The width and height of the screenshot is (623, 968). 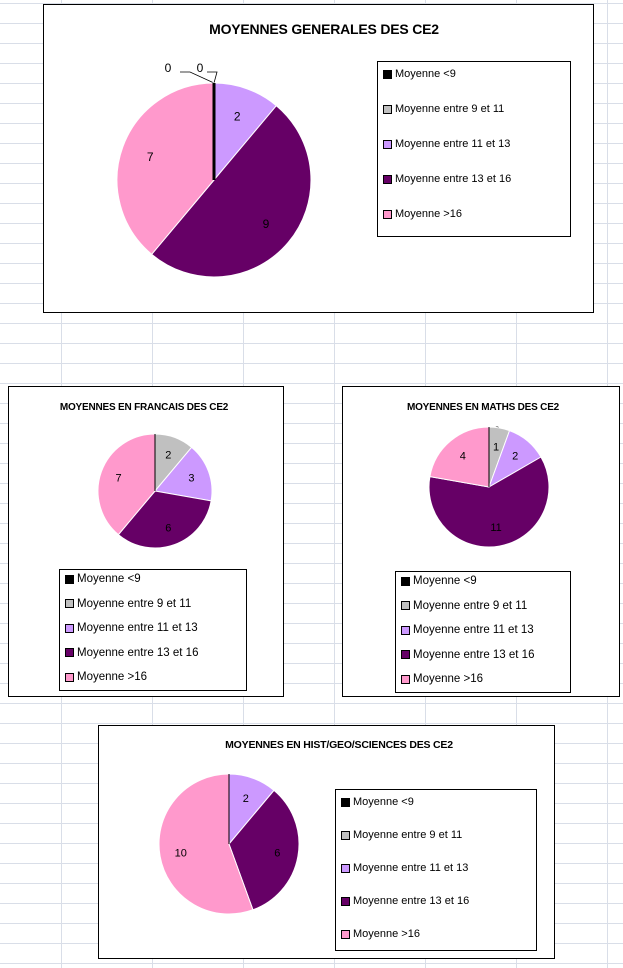 What do you see at coordinates (168, 68) in the screenshot?
I see `data-label-1: 0` at bounding box center [168, 68].